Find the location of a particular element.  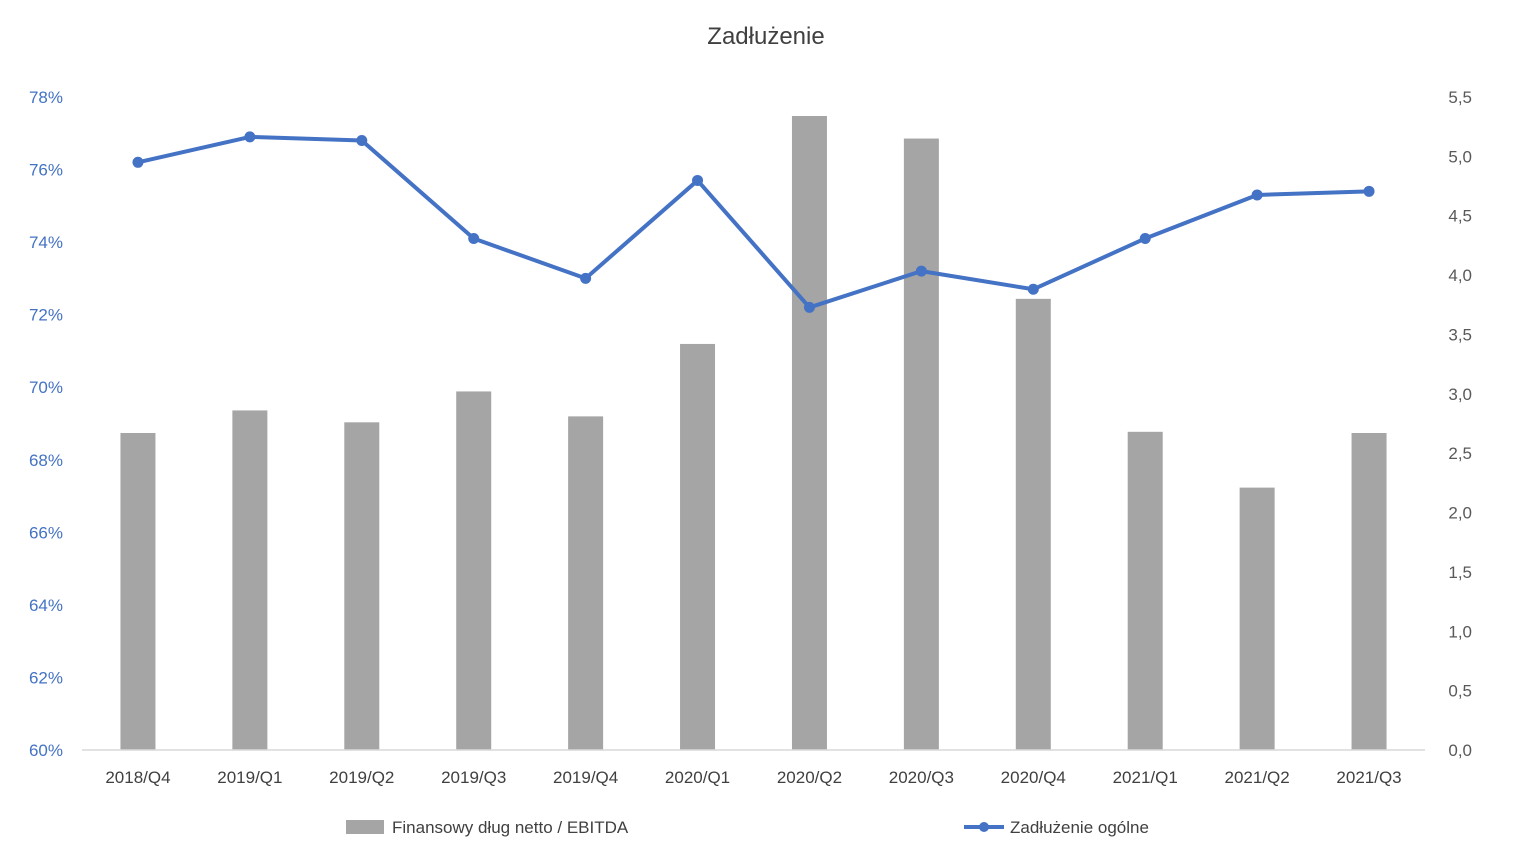

left-axis-tick-label: 74% is located at coordinates (46, 242).